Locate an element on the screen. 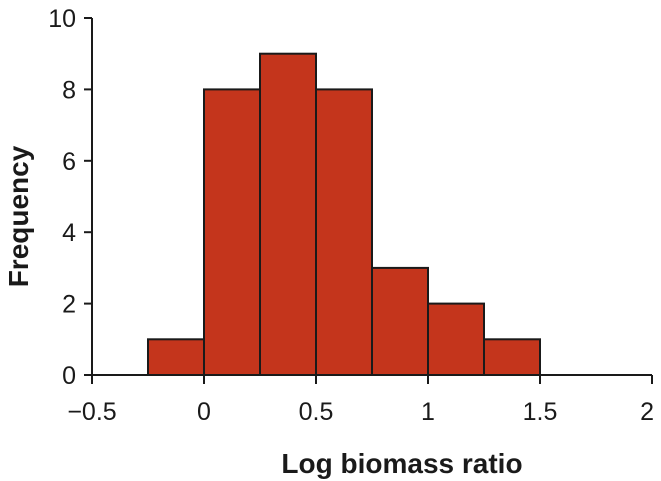  x-tick-label: 1.5 is located at coordinates (540, 412).